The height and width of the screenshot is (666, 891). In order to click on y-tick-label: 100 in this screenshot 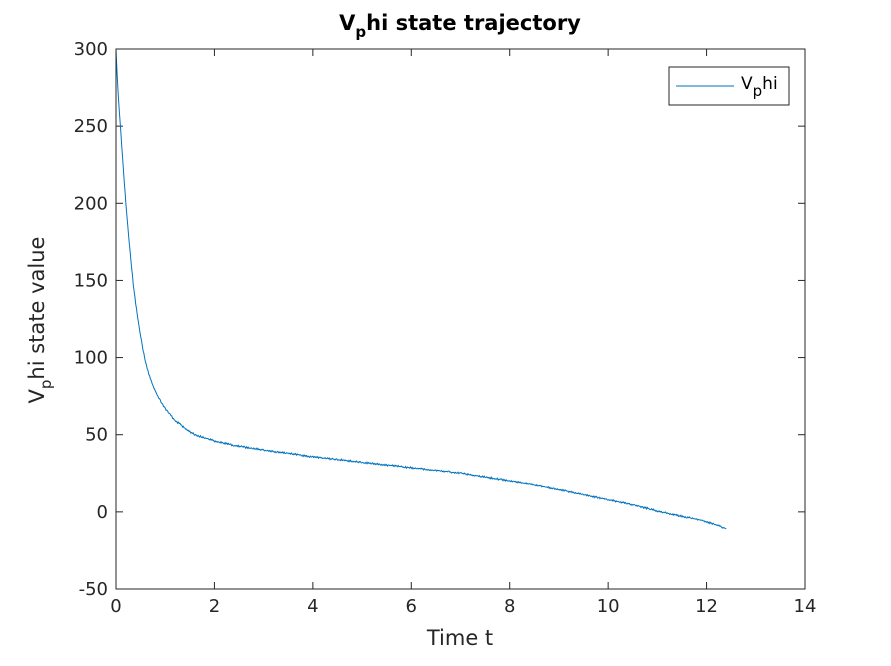, I will do `click(91, 358)`.